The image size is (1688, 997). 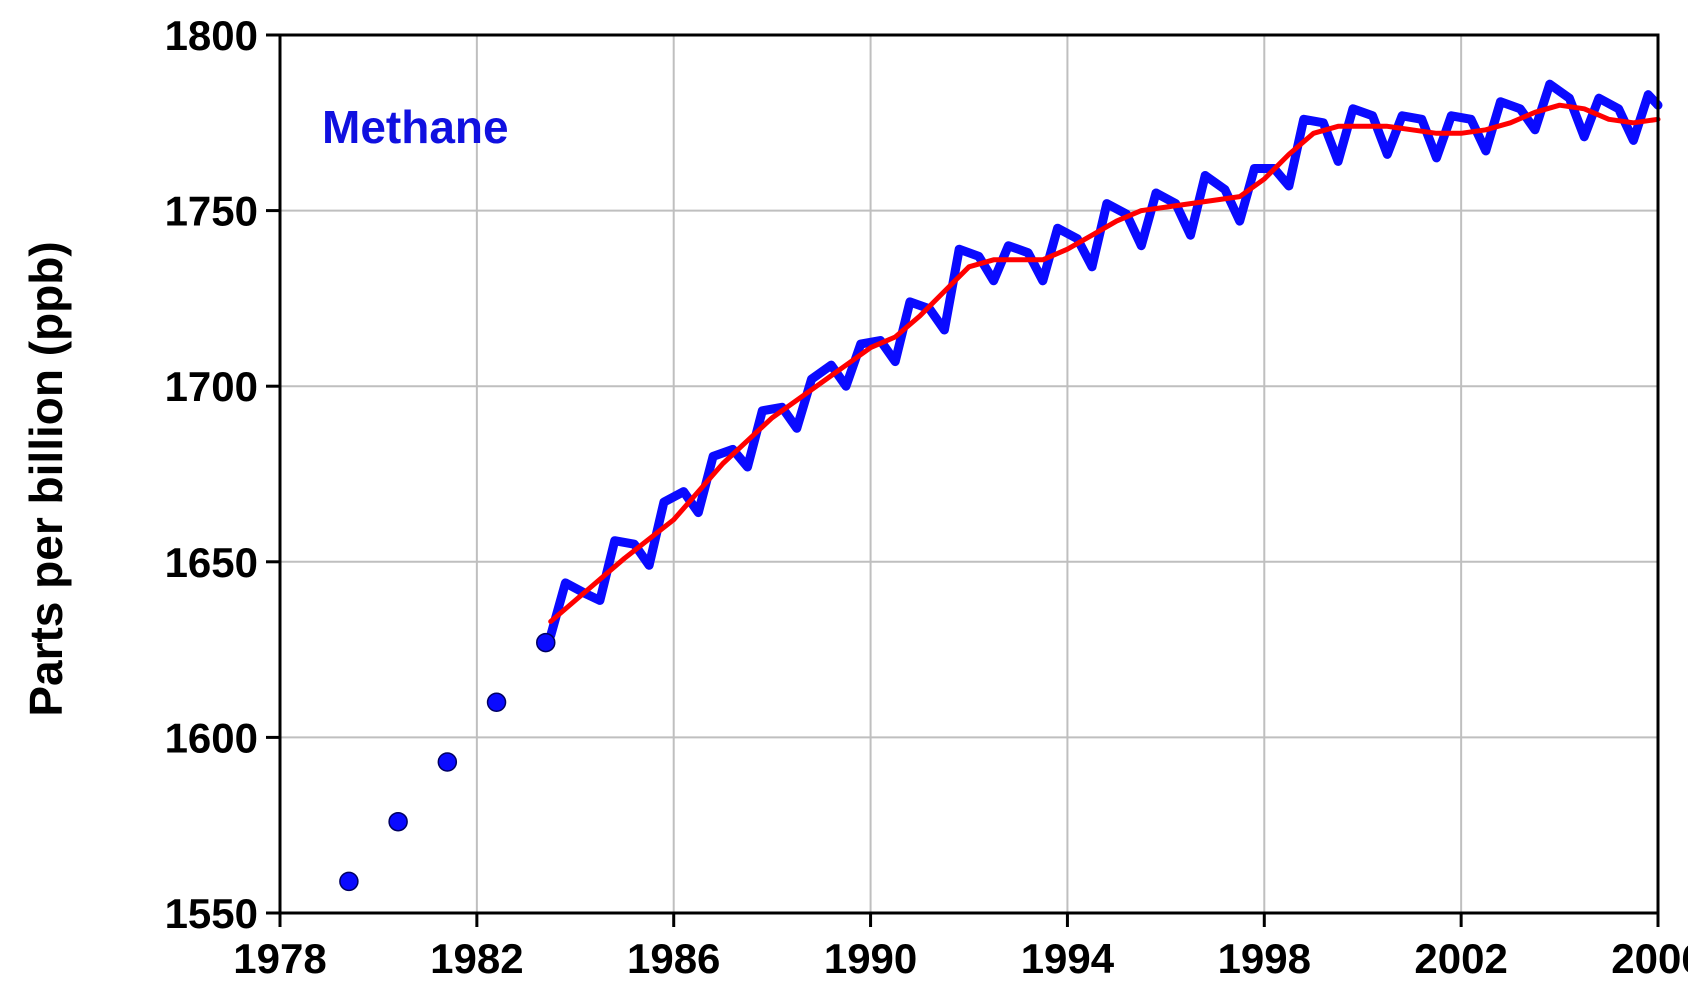 What do you see at coordinates (211, 35) in the screenshot?
I see `y-tick-label: 1800` at bounding box center [211, 35].